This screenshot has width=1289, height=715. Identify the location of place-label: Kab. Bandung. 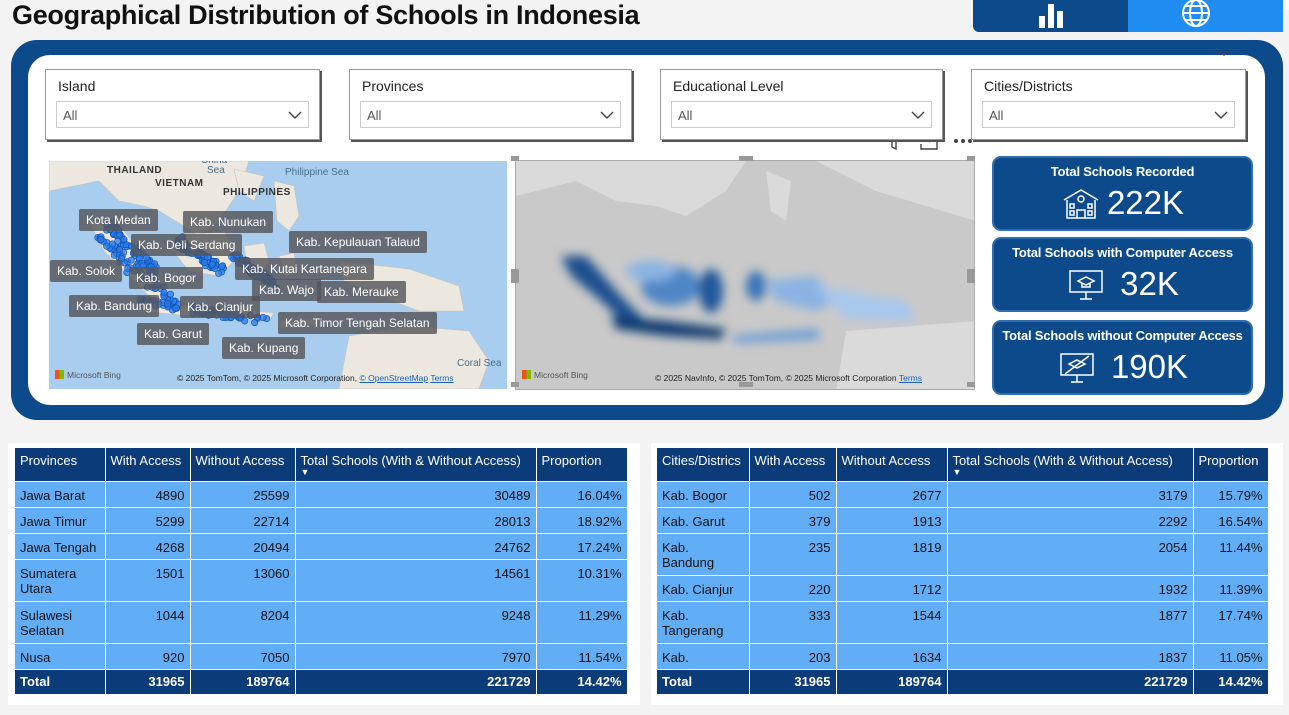
(114, 306).